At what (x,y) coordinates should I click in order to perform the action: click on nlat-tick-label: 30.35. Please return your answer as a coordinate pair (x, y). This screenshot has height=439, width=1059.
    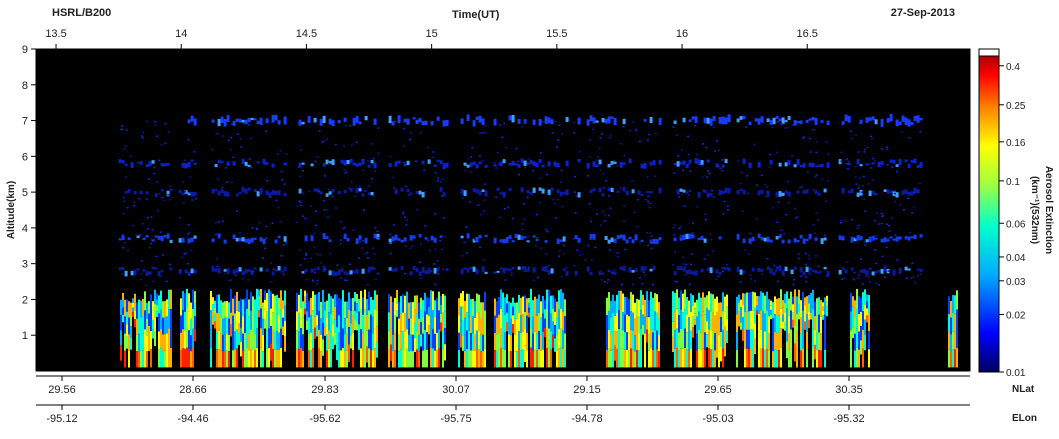
    Looking at the image, I should click on (849, 390).